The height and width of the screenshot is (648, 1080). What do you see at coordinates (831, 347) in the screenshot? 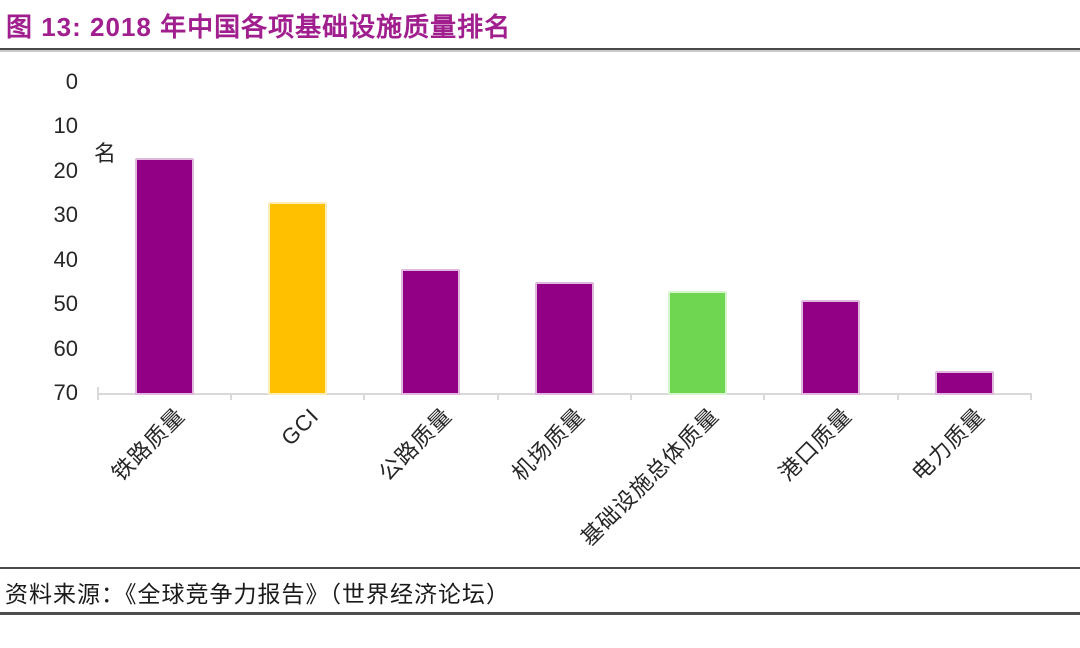
I see `bar-港口质量` at bounding box center [831, 347].